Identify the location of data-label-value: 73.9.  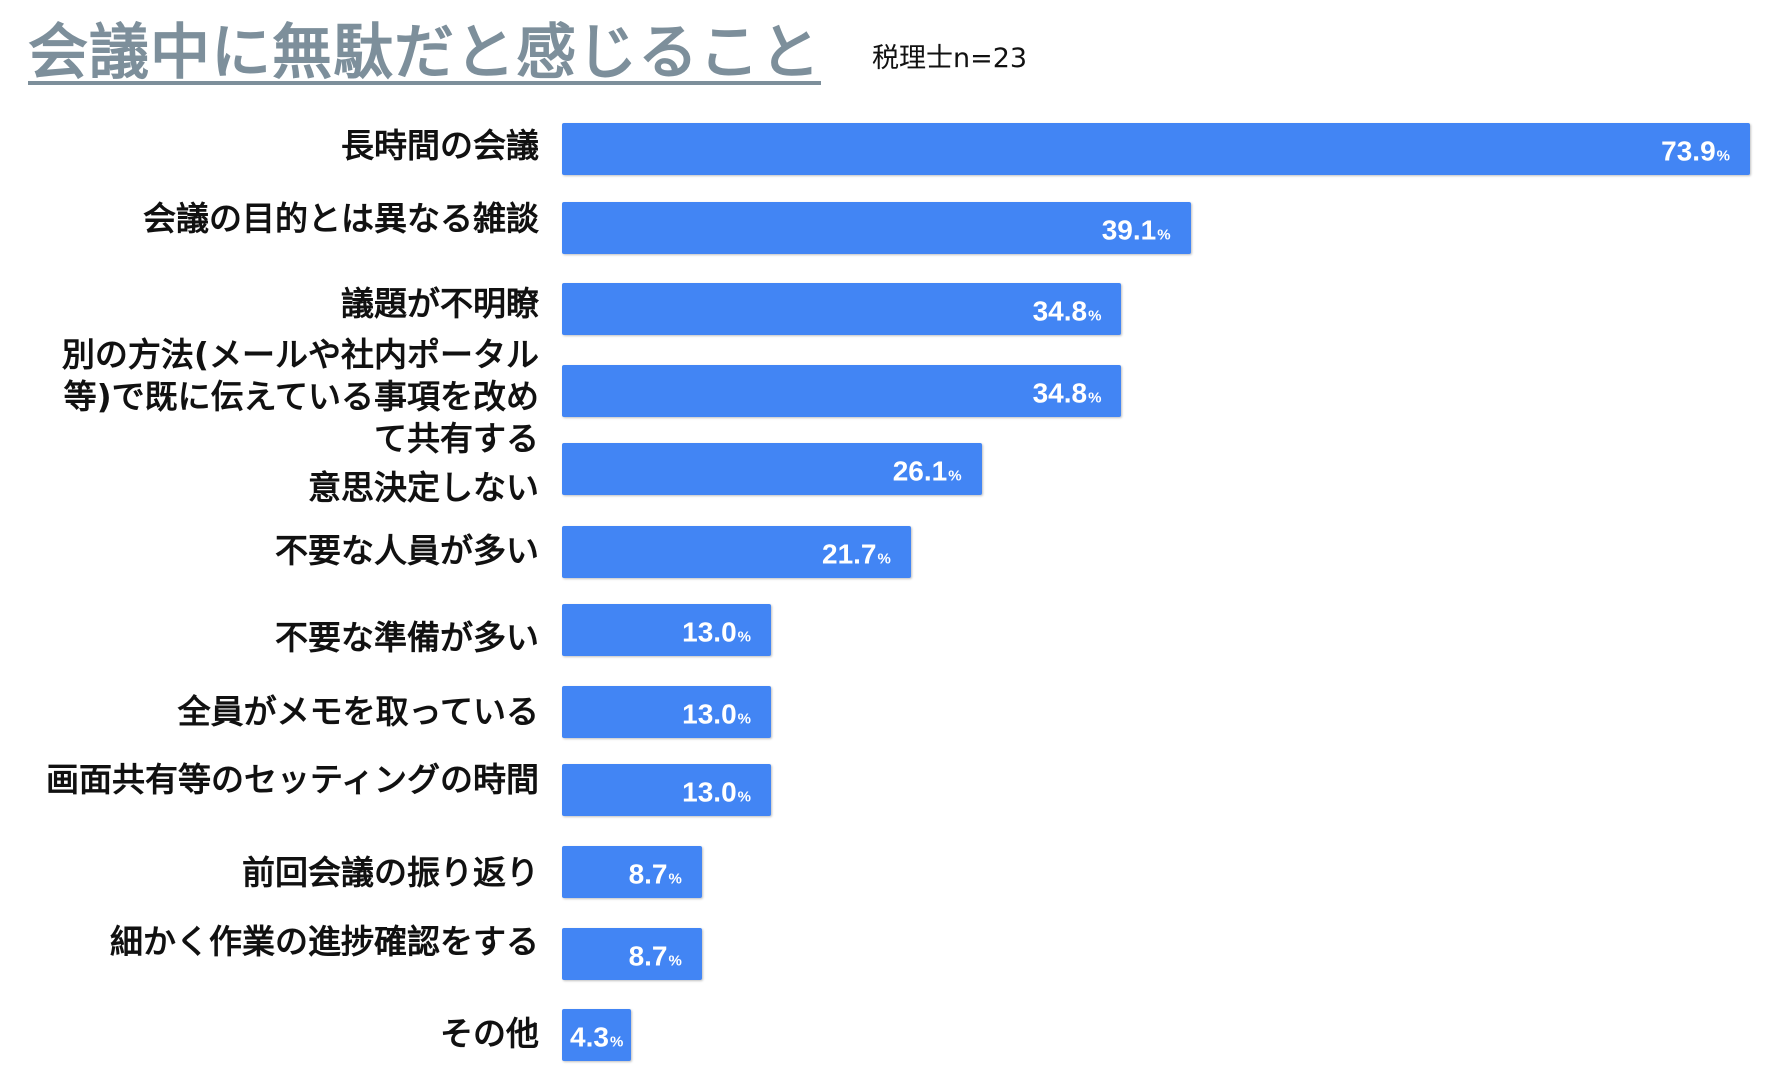
(1688, 151).